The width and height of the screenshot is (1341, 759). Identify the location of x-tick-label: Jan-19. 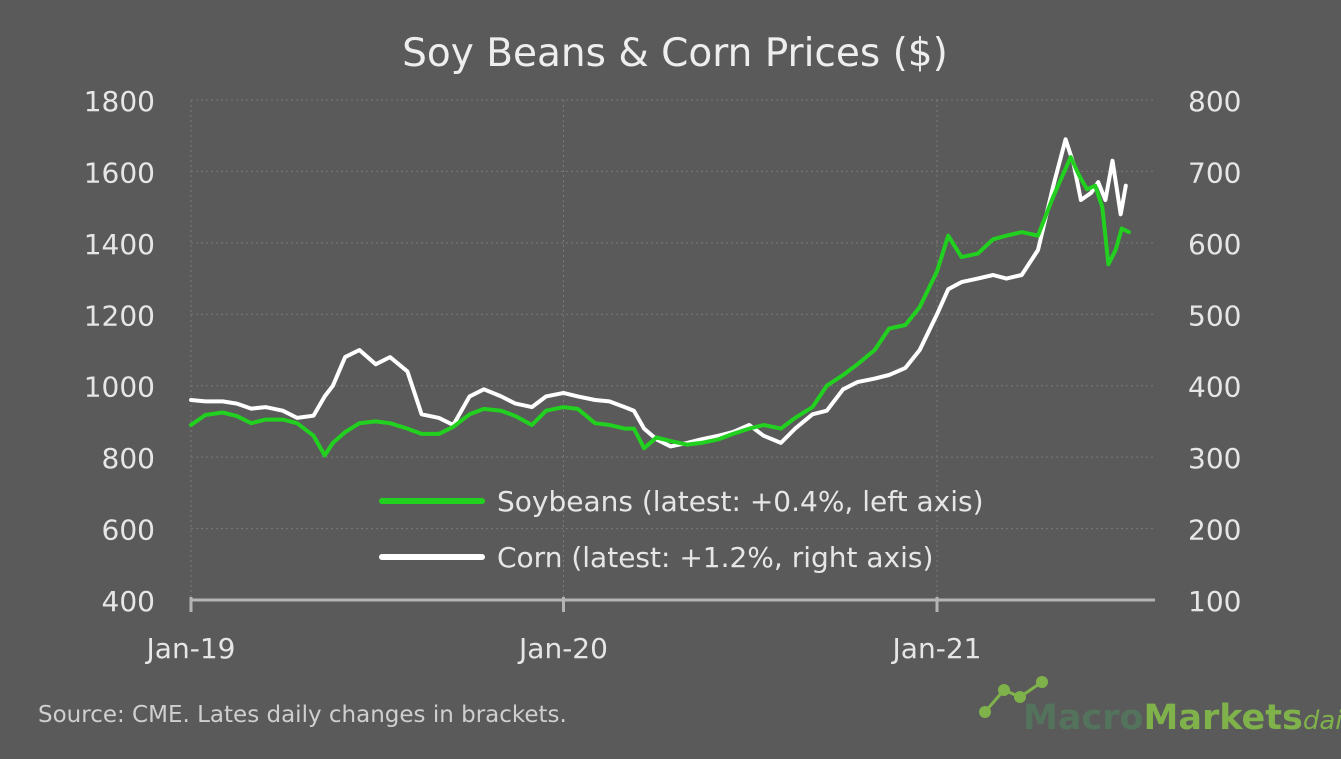
(190, 648).